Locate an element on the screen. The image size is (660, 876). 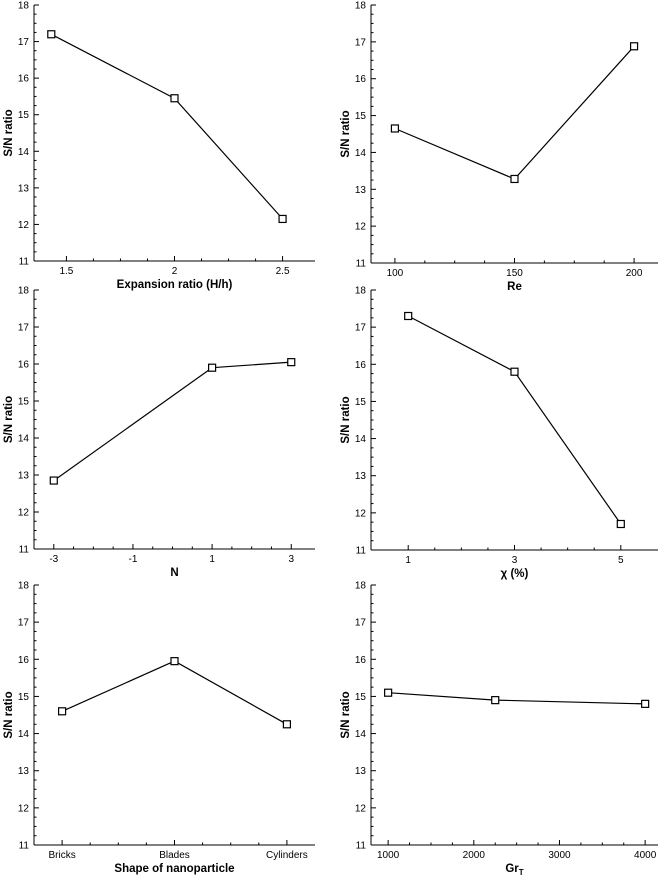
x-axis-title: Shape of nanoparticle is located at coordinates (174, 869).